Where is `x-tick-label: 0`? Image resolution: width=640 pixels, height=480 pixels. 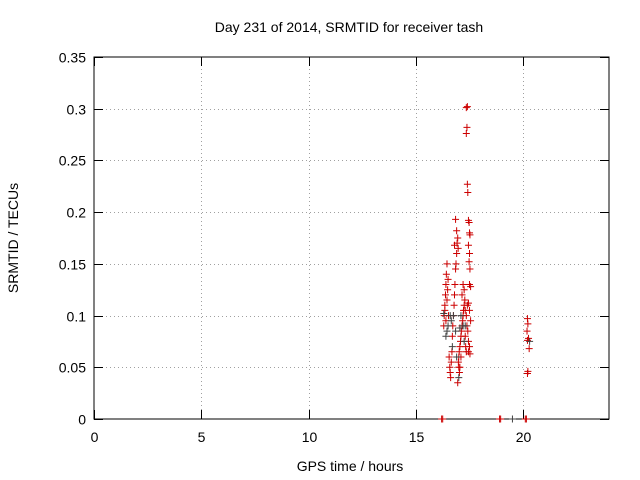
x-tick-label: 0 is located at coordinates (95, 437).